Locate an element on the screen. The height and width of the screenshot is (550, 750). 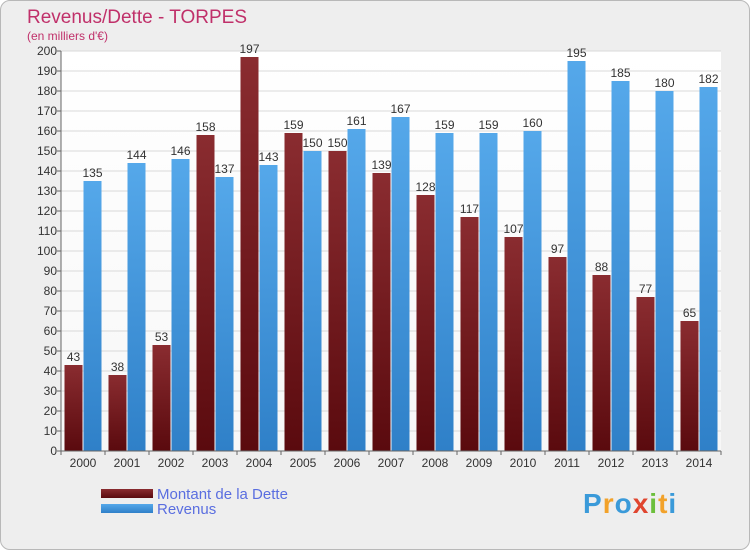
y-tick-label: 130 is located at coordinates (47, 191).